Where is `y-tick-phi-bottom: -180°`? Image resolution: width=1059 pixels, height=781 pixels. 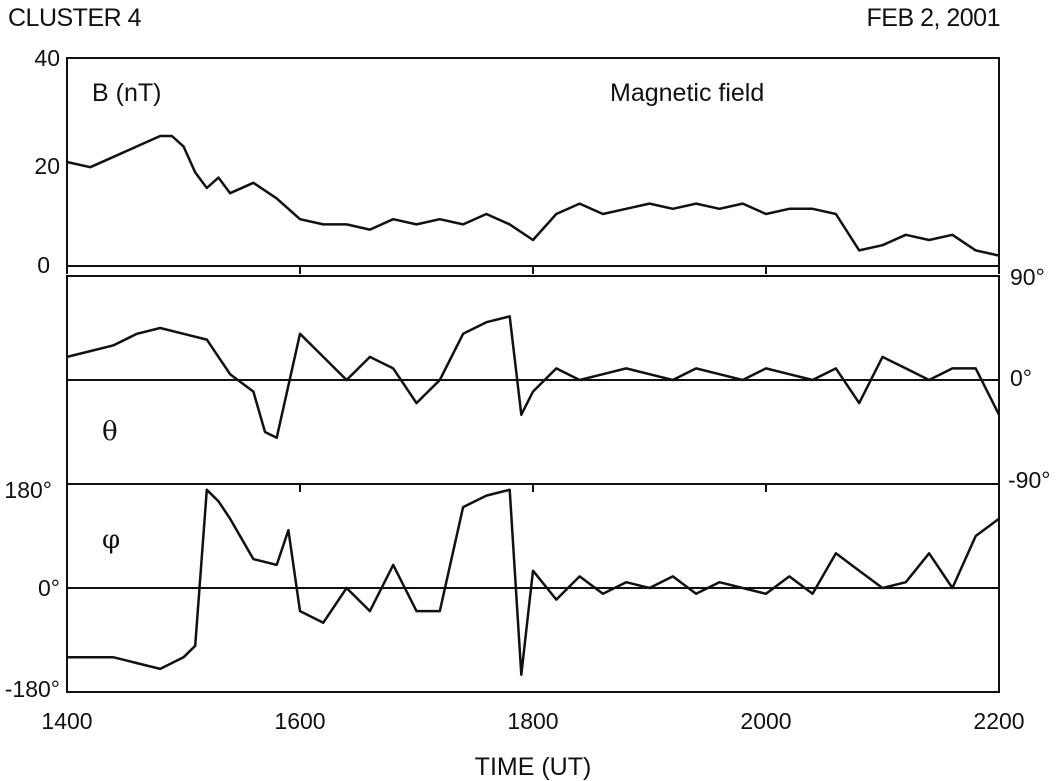 y-tick-phi-bottom: -180° is located at coordinates (32, 689).